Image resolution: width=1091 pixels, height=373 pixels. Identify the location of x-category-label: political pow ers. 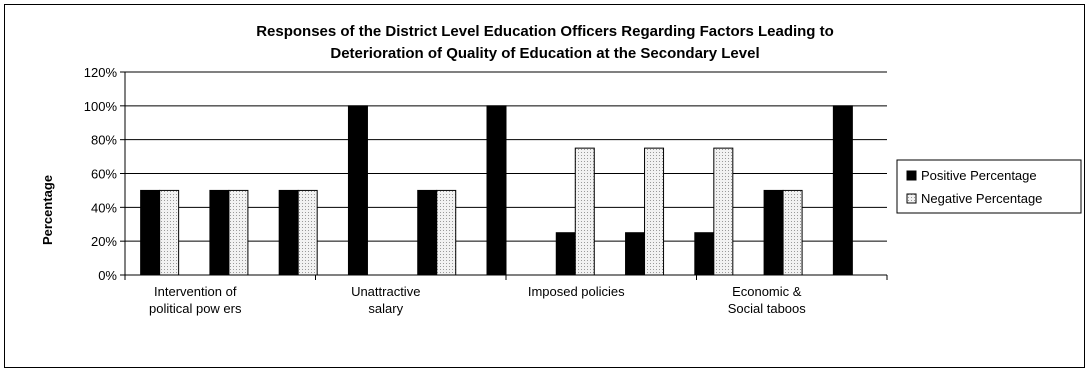
(195, 308).